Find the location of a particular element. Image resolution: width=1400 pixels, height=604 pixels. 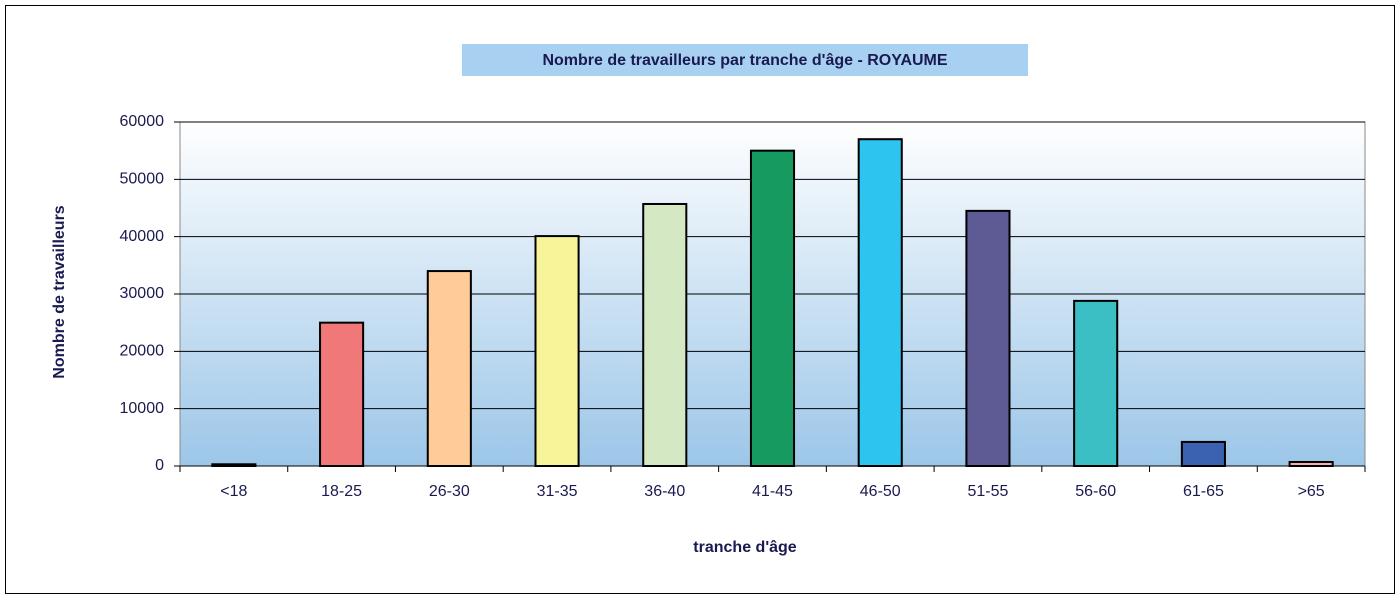

x-tick-label: 26-30 is located at coordinates (449, 491).